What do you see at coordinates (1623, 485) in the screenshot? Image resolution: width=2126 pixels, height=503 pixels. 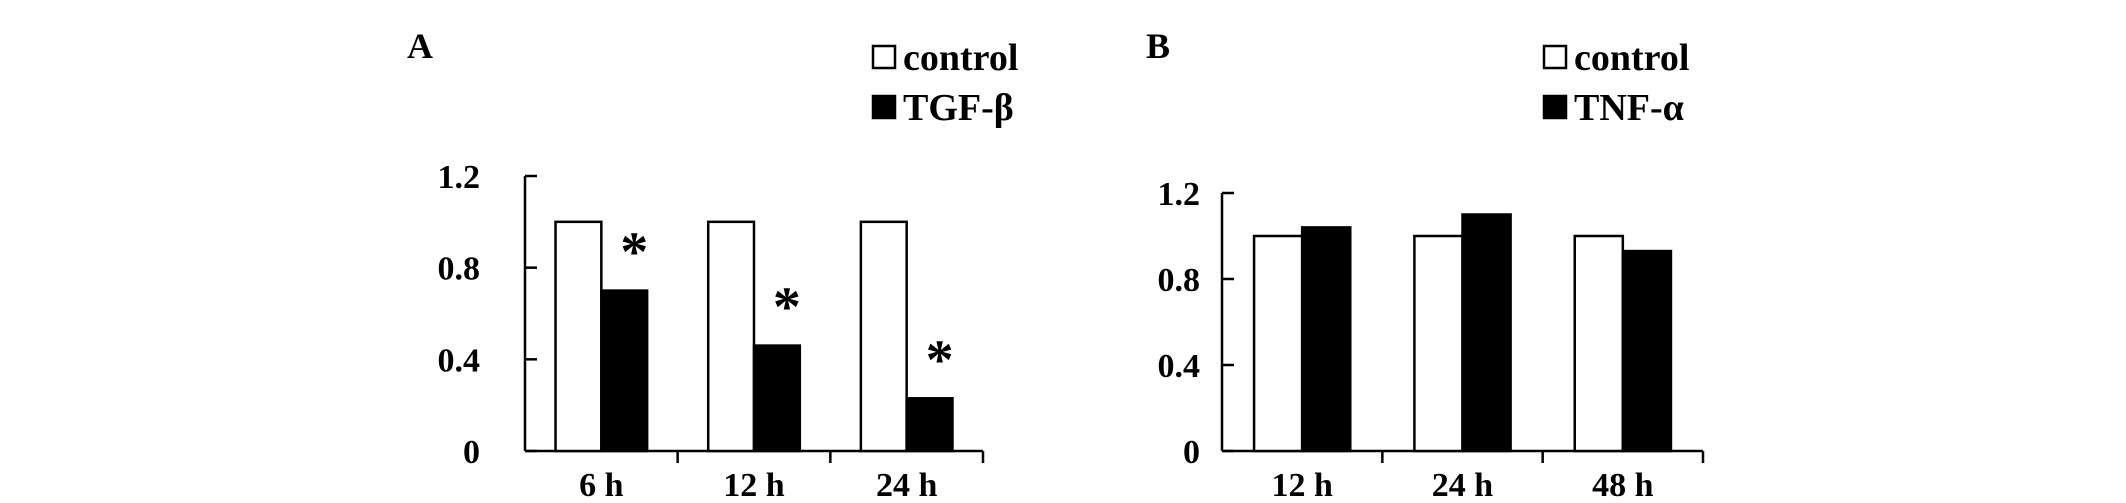 I see `x-category-label: 48 h` at bounding box center [1623, 485].